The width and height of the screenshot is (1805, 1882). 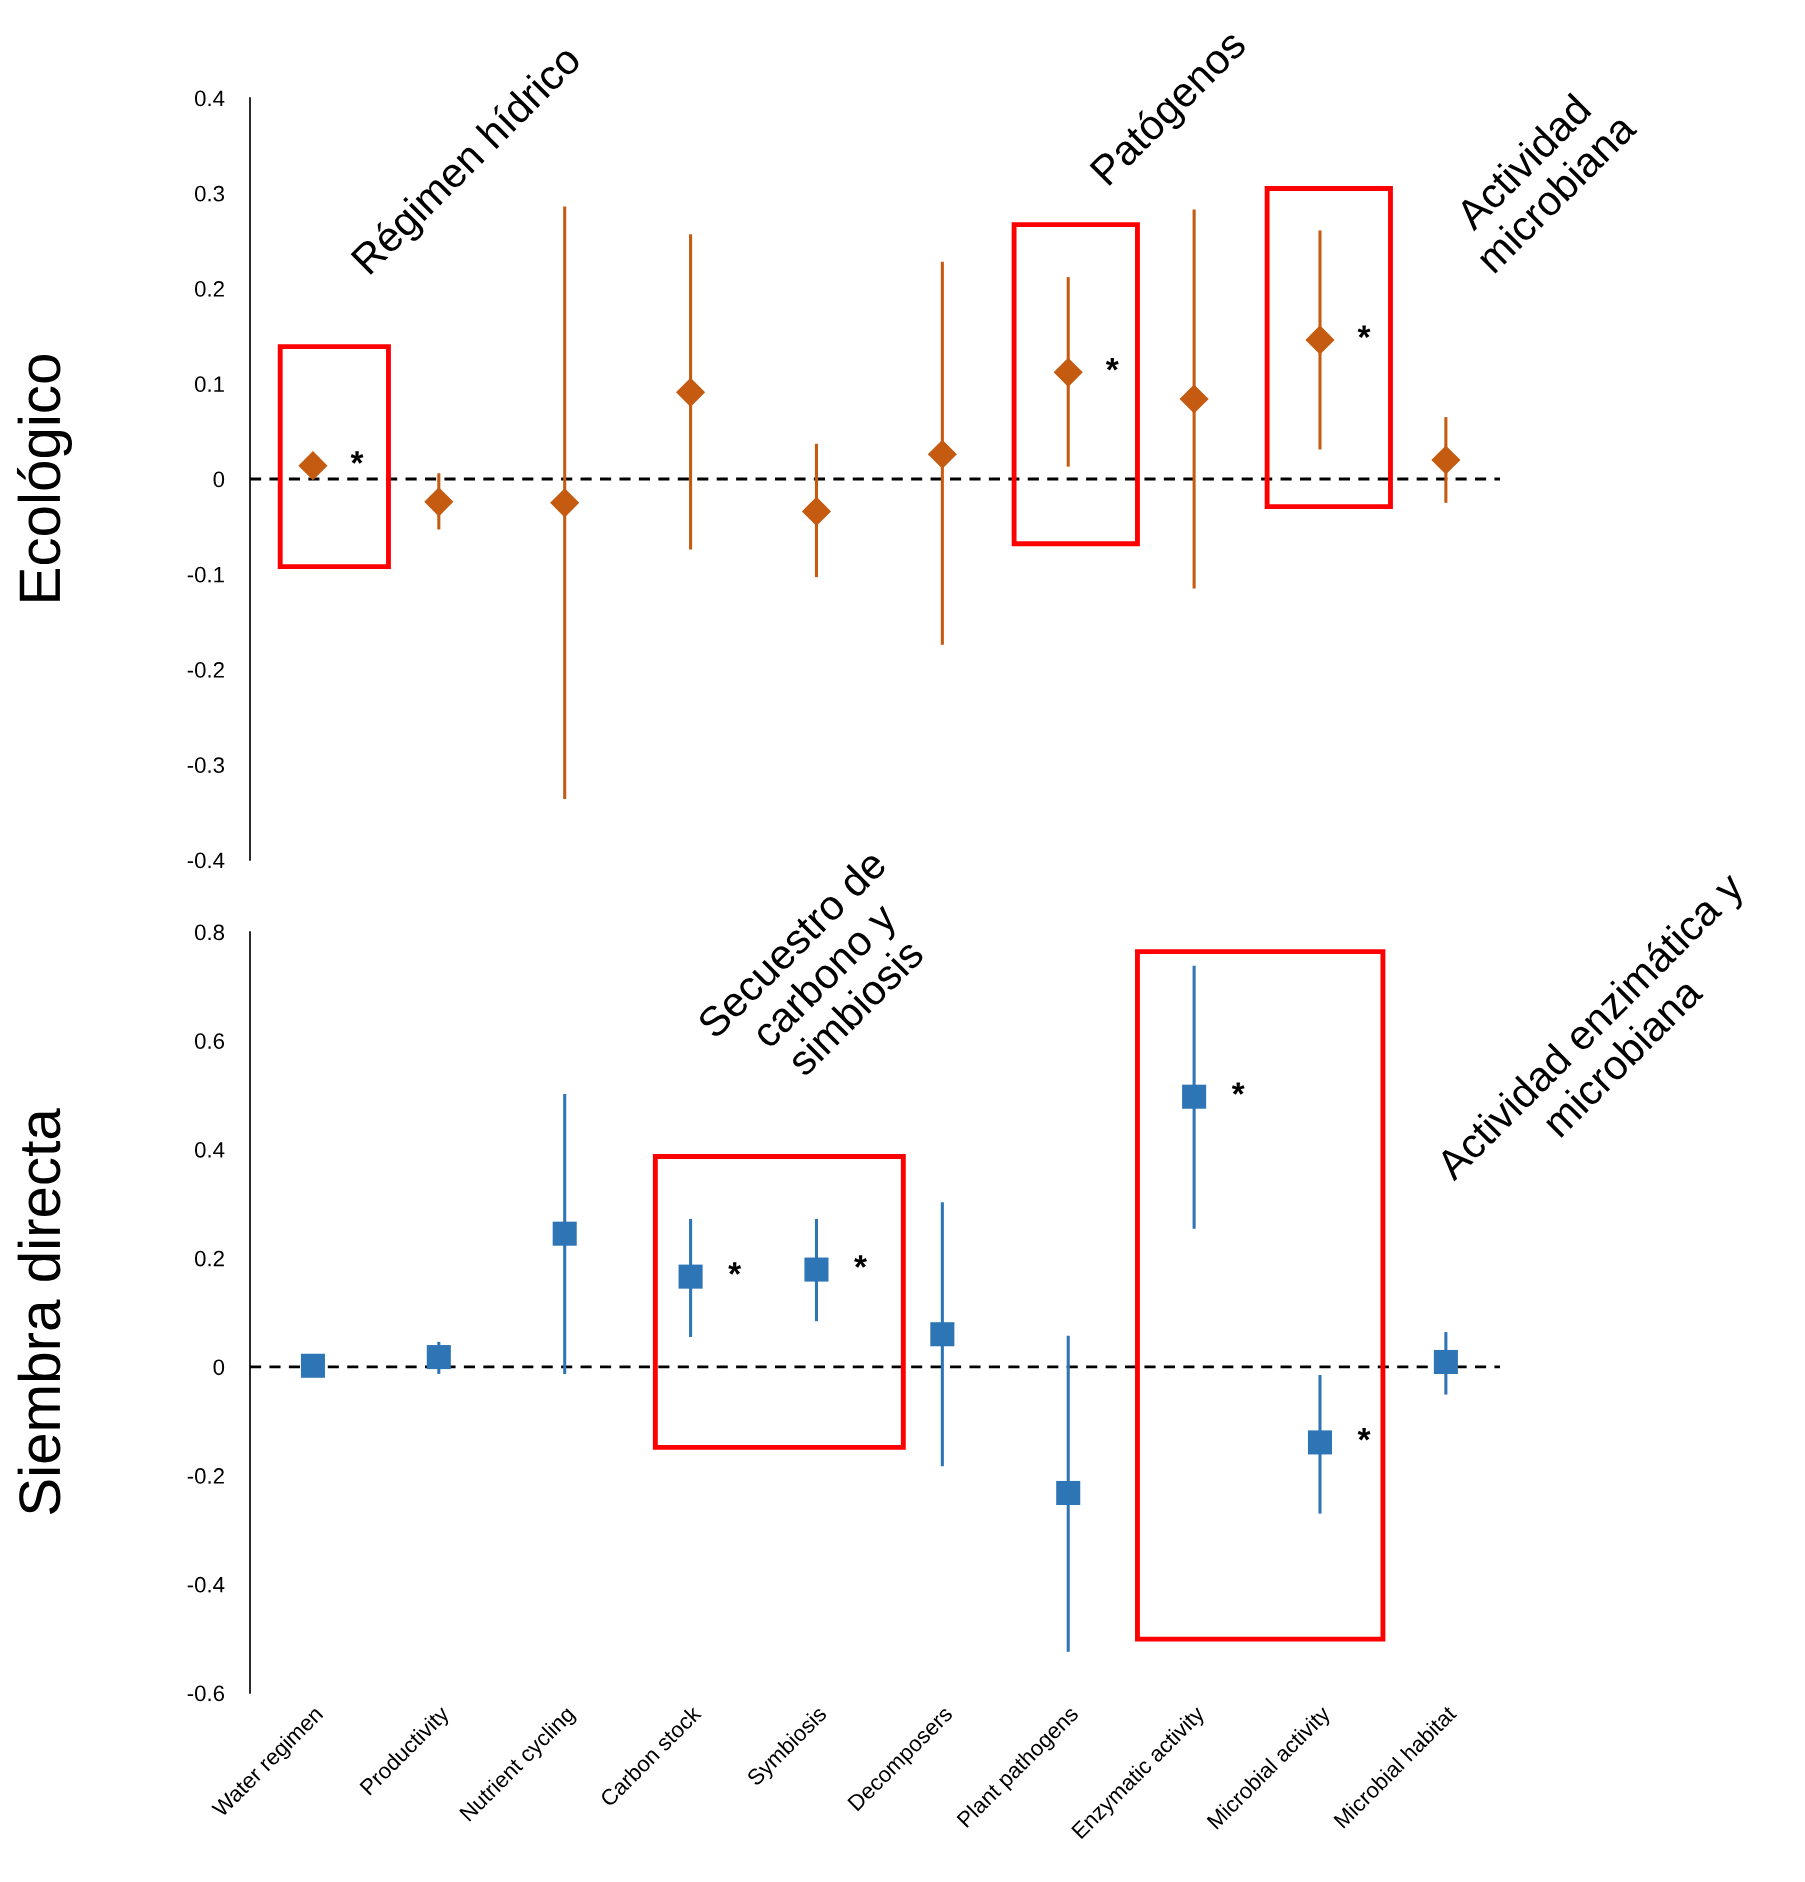 I want to click on y-axis-title: Ecológico, so click(x=44, y=477).